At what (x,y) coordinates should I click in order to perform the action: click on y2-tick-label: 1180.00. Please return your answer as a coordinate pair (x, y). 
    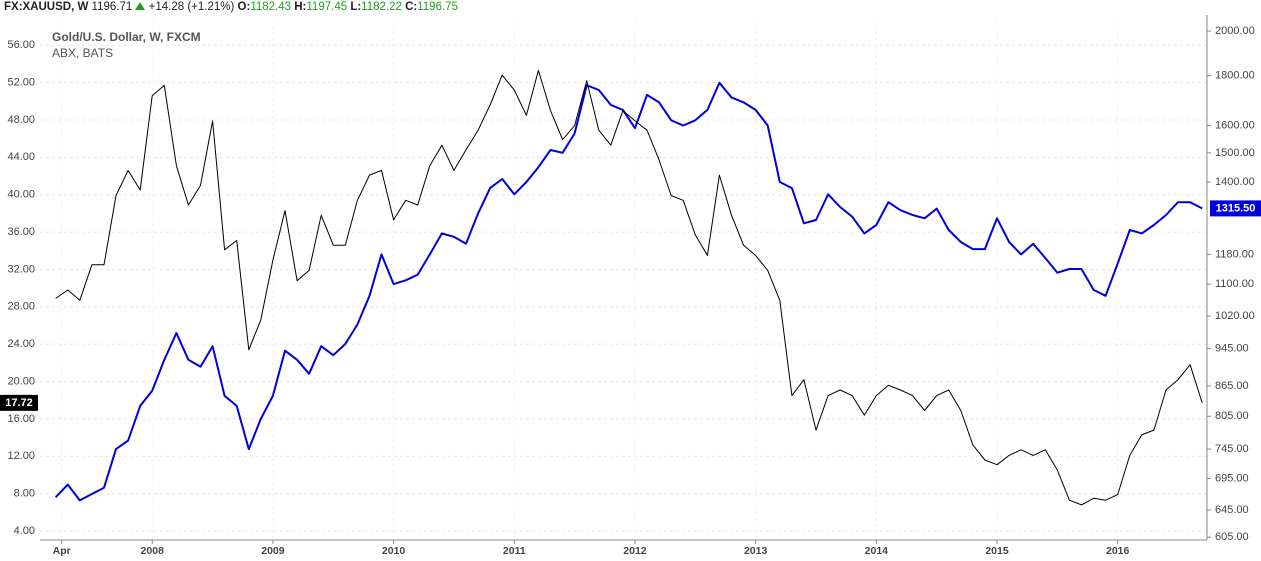
    Looking at the image, I should click on (1234, 254).